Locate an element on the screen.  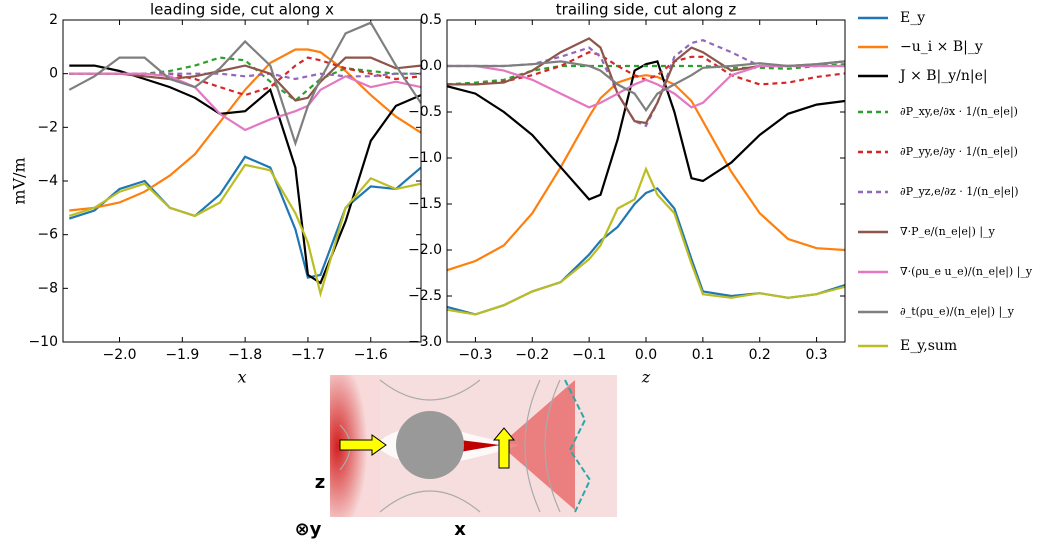
legend-label: −u_i × B|_y is located at coordinates (941, 47).